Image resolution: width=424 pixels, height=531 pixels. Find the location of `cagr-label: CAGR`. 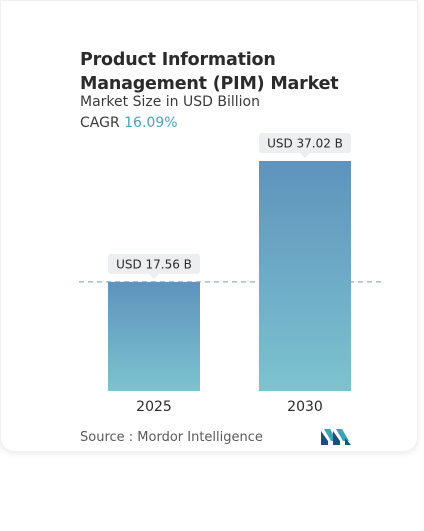

cagr-label: CAGR is located at coordinates (100, 123).